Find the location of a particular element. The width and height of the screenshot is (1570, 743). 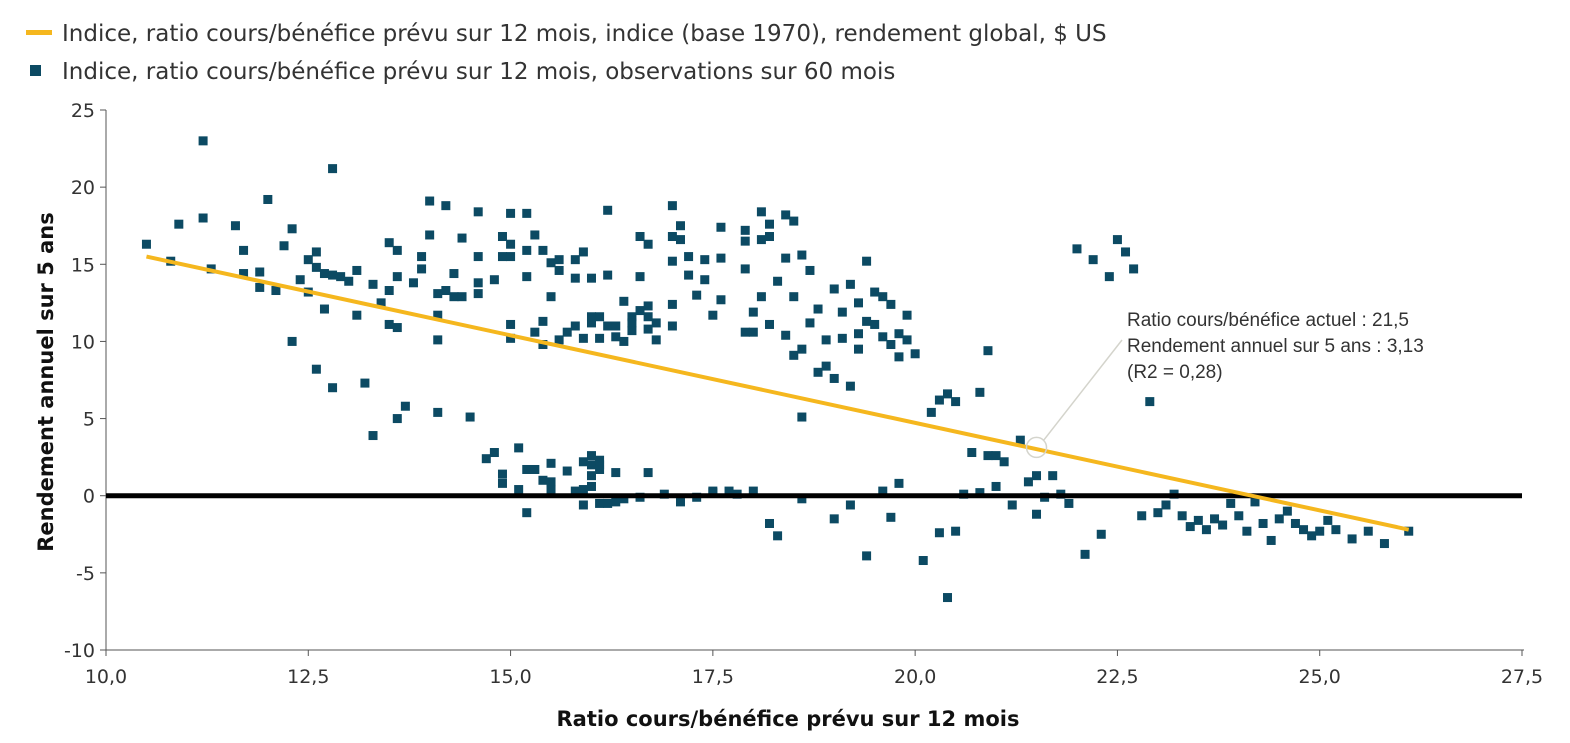

y-axis-title: Rendement annuel sur 5 ans is located at coordinates (46, 382).